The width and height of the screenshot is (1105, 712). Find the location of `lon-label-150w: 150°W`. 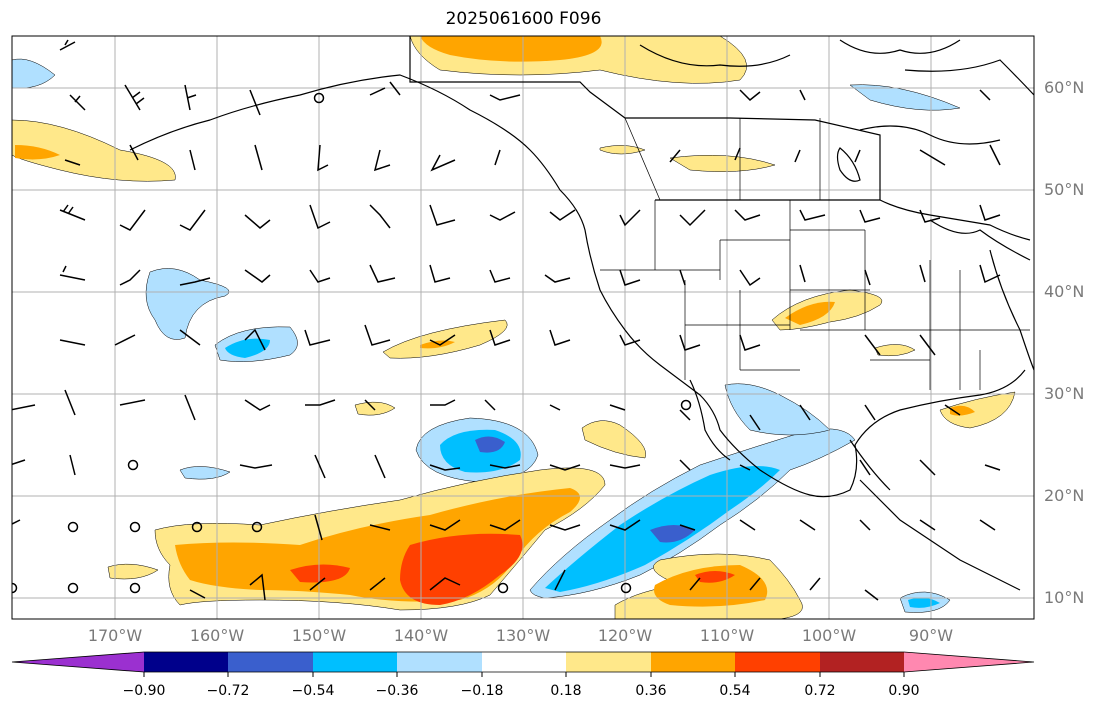

lon-label-150w: 150°W is located at coordinates (319, 635).